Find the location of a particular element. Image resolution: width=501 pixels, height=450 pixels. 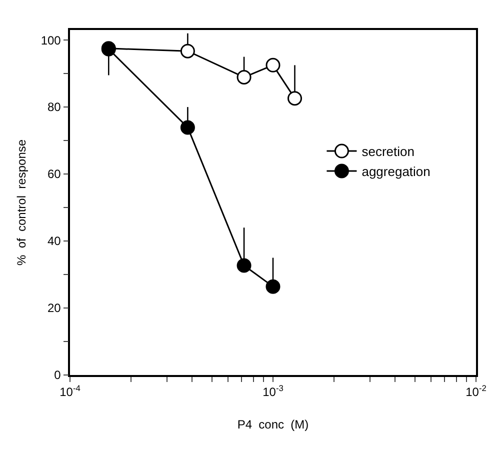

y-tick-label: 0 is located at coordinates (58, 375).